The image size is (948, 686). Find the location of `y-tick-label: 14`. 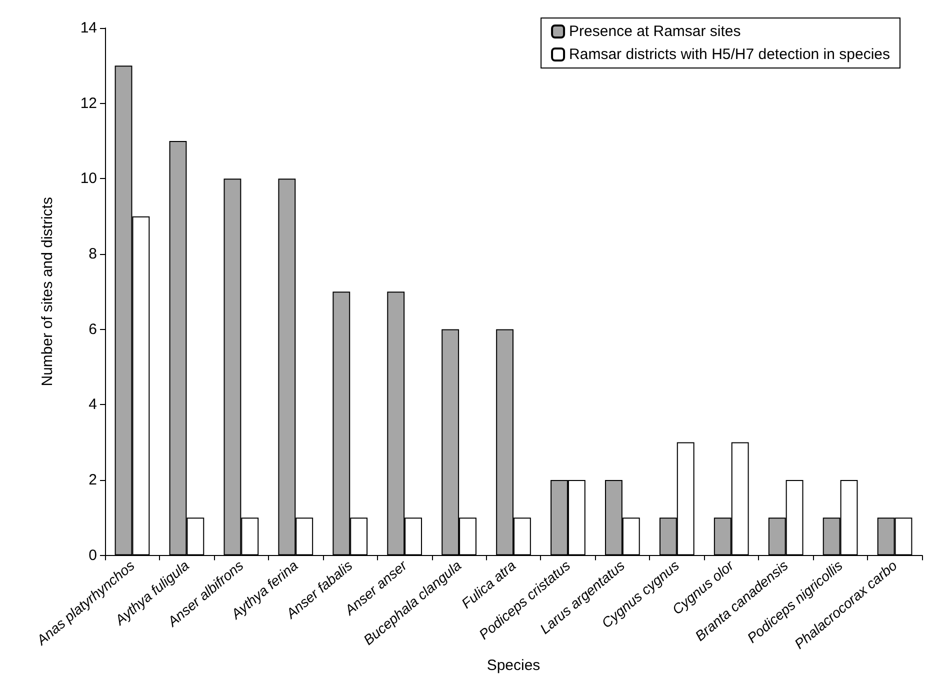

y-tick-label: 14 is located at coordinates (88, 28).